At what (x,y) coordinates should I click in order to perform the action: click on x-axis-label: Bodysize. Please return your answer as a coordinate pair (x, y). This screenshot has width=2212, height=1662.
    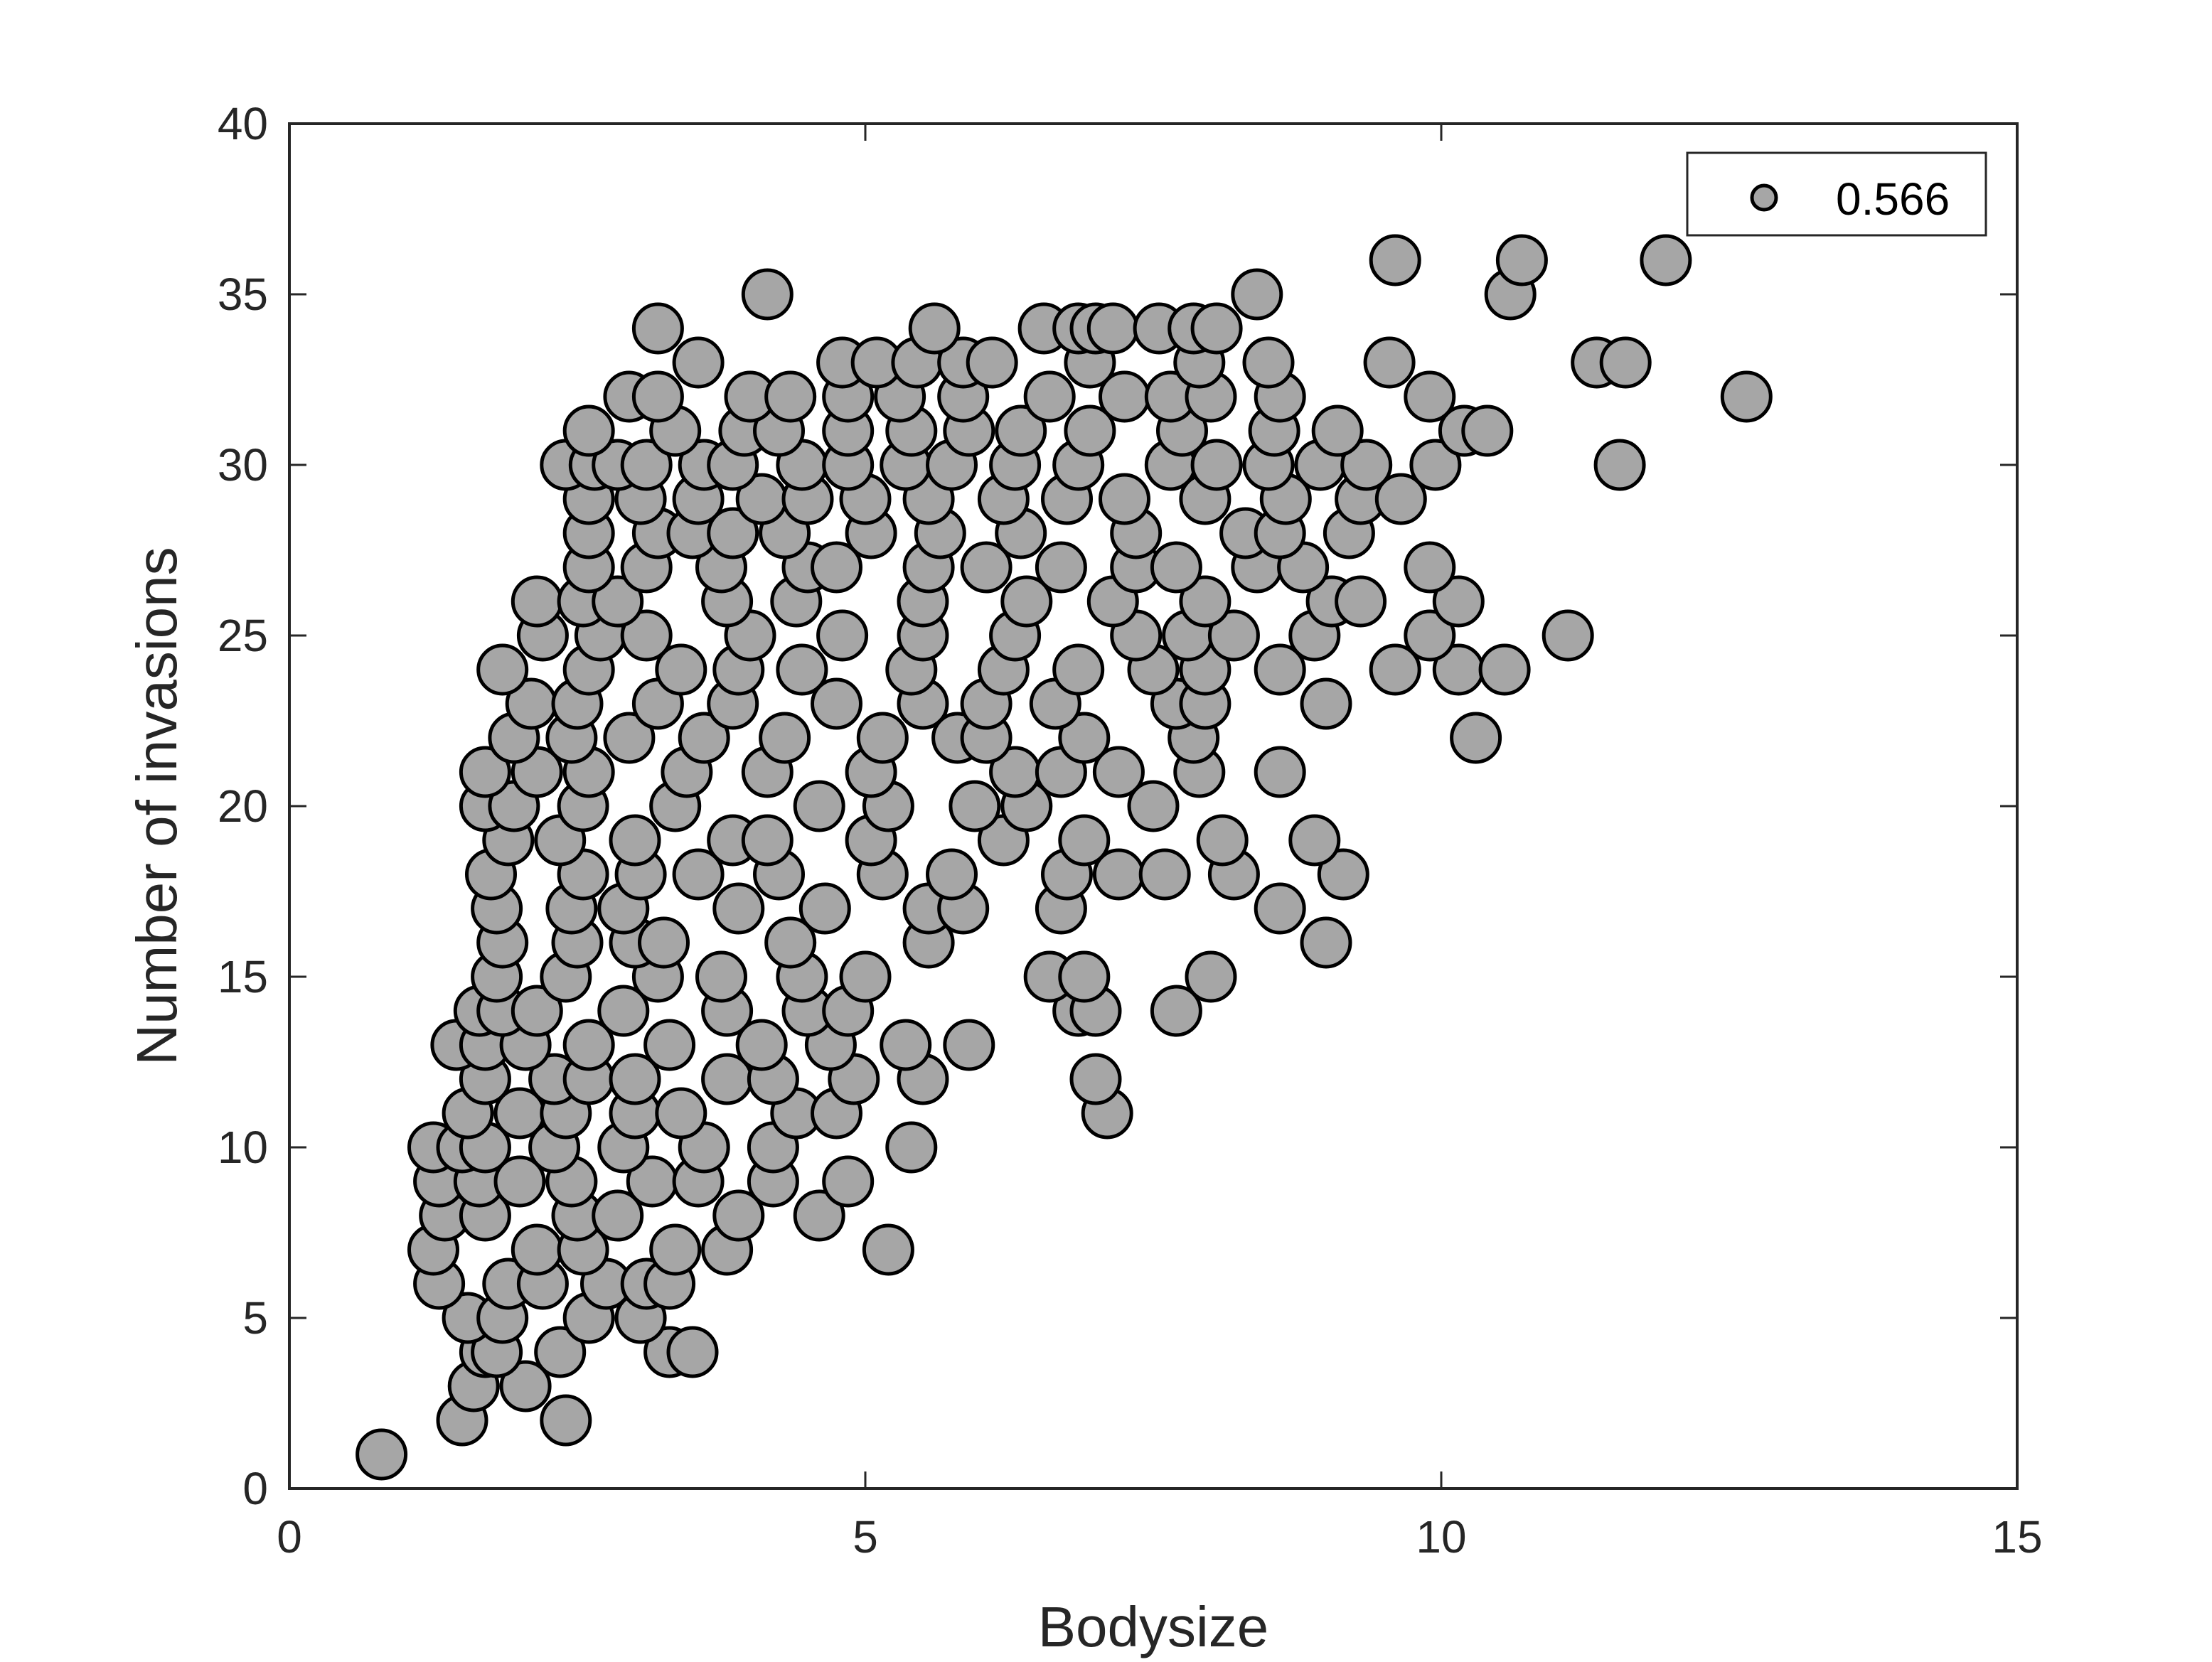
    Looking at the image, I should click on (1153, 1626).